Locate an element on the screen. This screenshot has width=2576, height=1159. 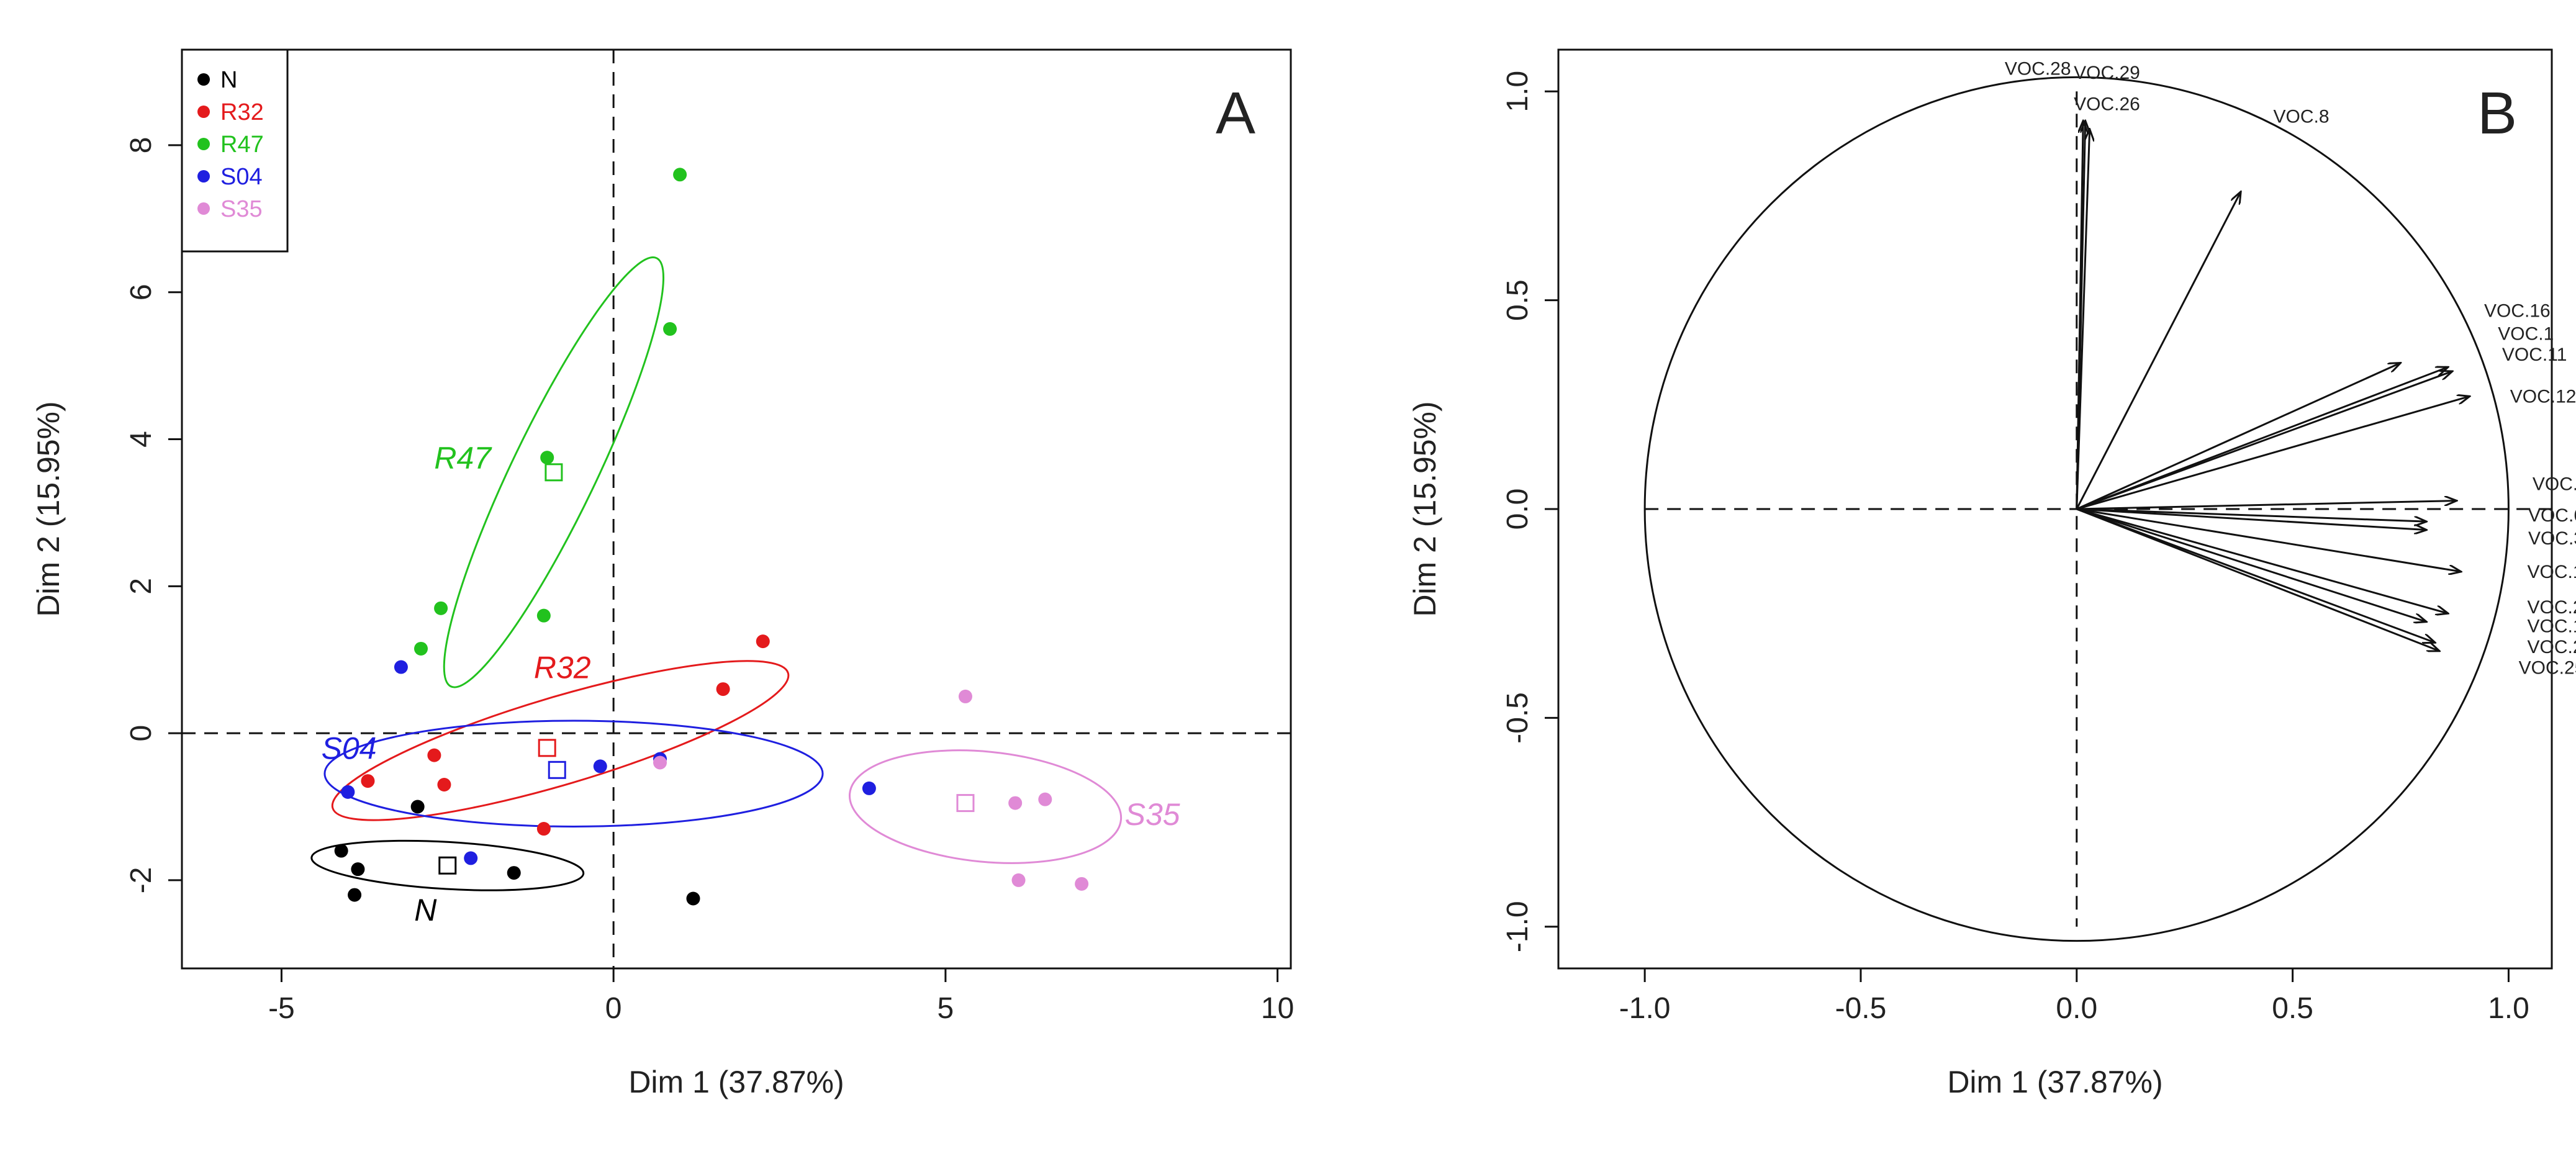
x-tick-label: 1.0 is located at coordinates (2508, 1008).